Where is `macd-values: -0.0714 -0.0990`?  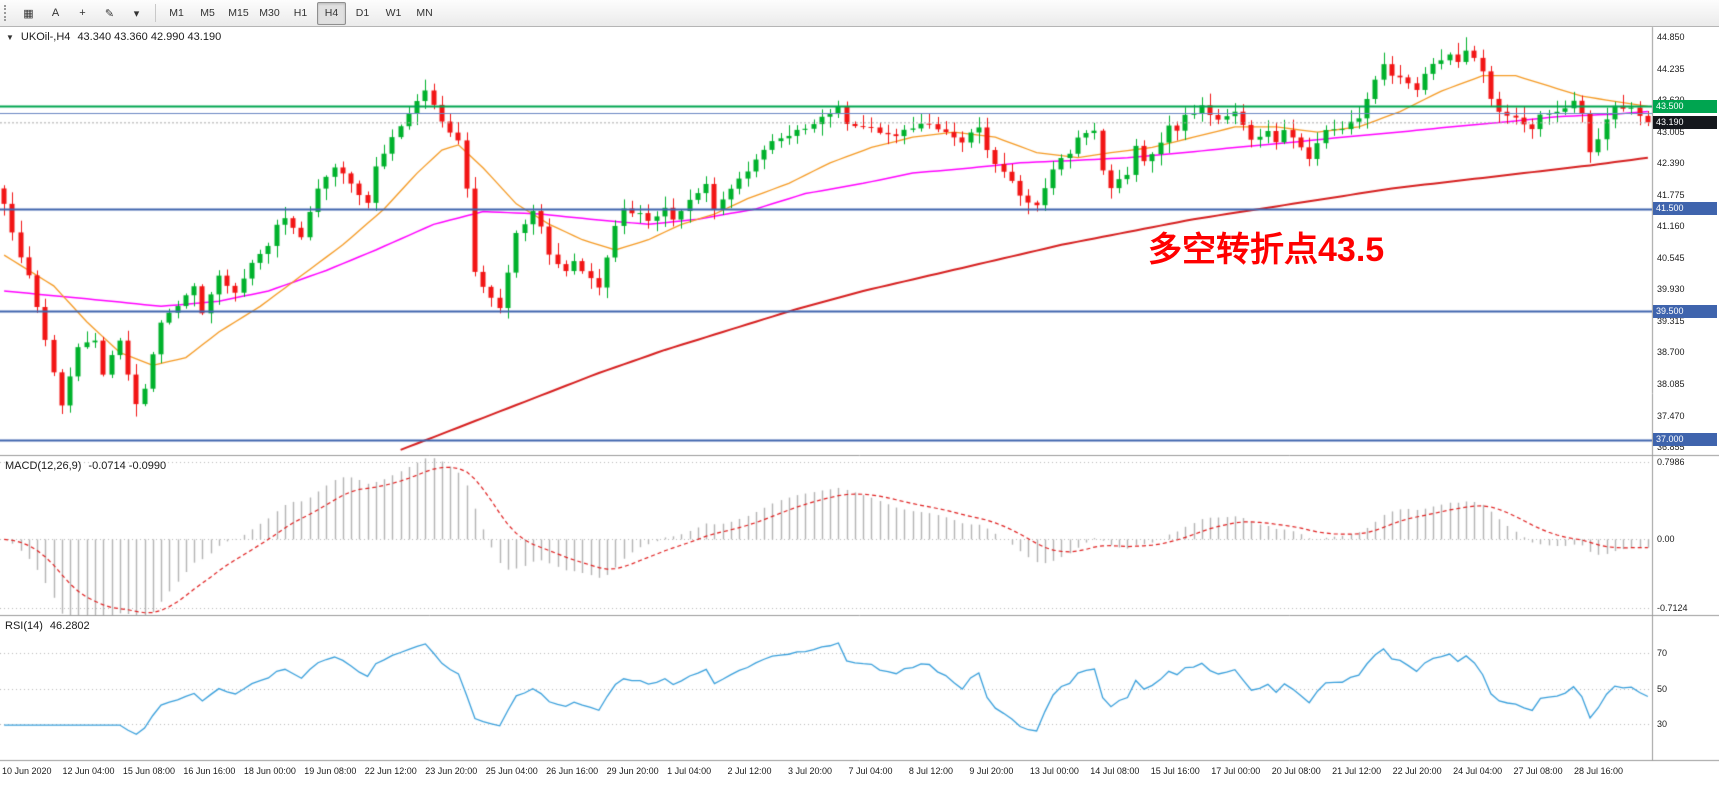
macd-values: -0.0714 -0.0990 is located at coordinates (127, 466).